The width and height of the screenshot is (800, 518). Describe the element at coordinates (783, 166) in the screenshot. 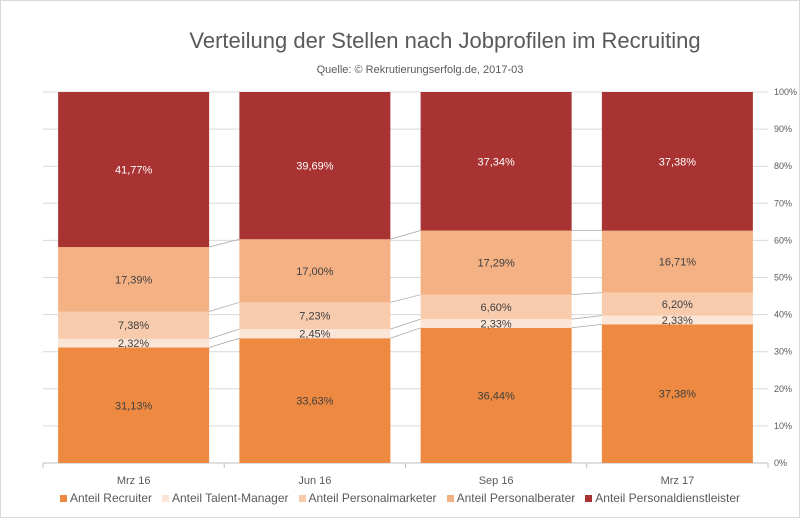

I see `y-tick-label: 80%` at that location.